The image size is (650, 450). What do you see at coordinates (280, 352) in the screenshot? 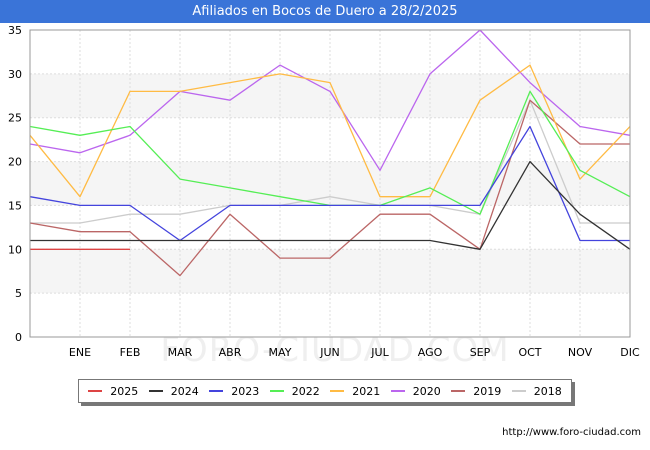
I see `x-tick-label: MAY` at bounding box center [280, 352].